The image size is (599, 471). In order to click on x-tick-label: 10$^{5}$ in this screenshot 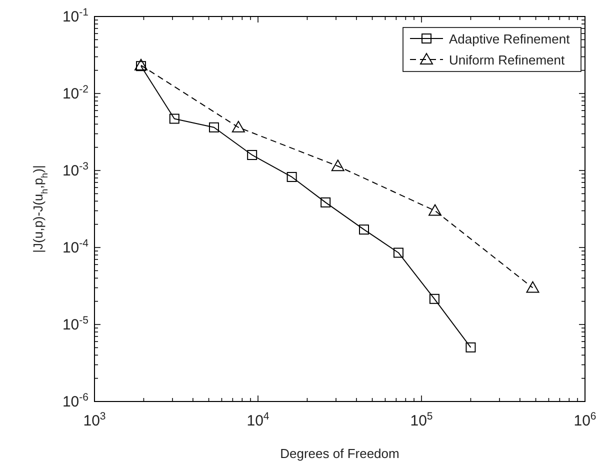, I will do `click(421, 420)`.